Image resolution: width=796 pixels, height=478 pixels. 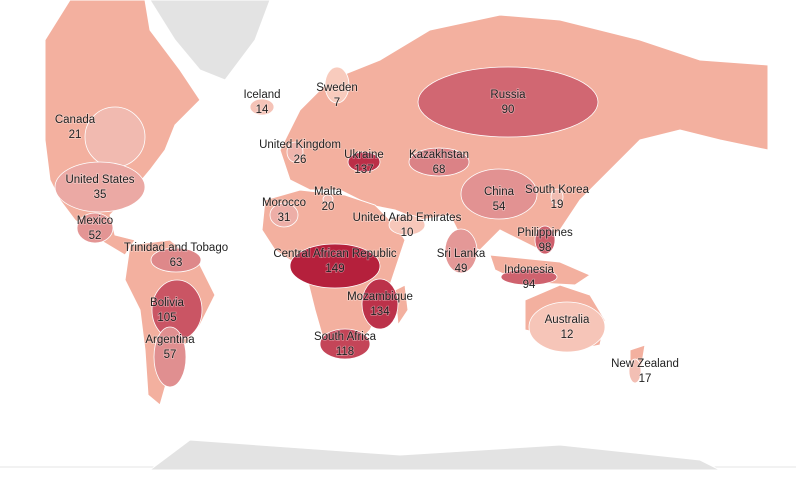 What do you see at coordinates (345, 352) in the screenshot?
I see `country-value: 118` at bounding box center [345, 352].